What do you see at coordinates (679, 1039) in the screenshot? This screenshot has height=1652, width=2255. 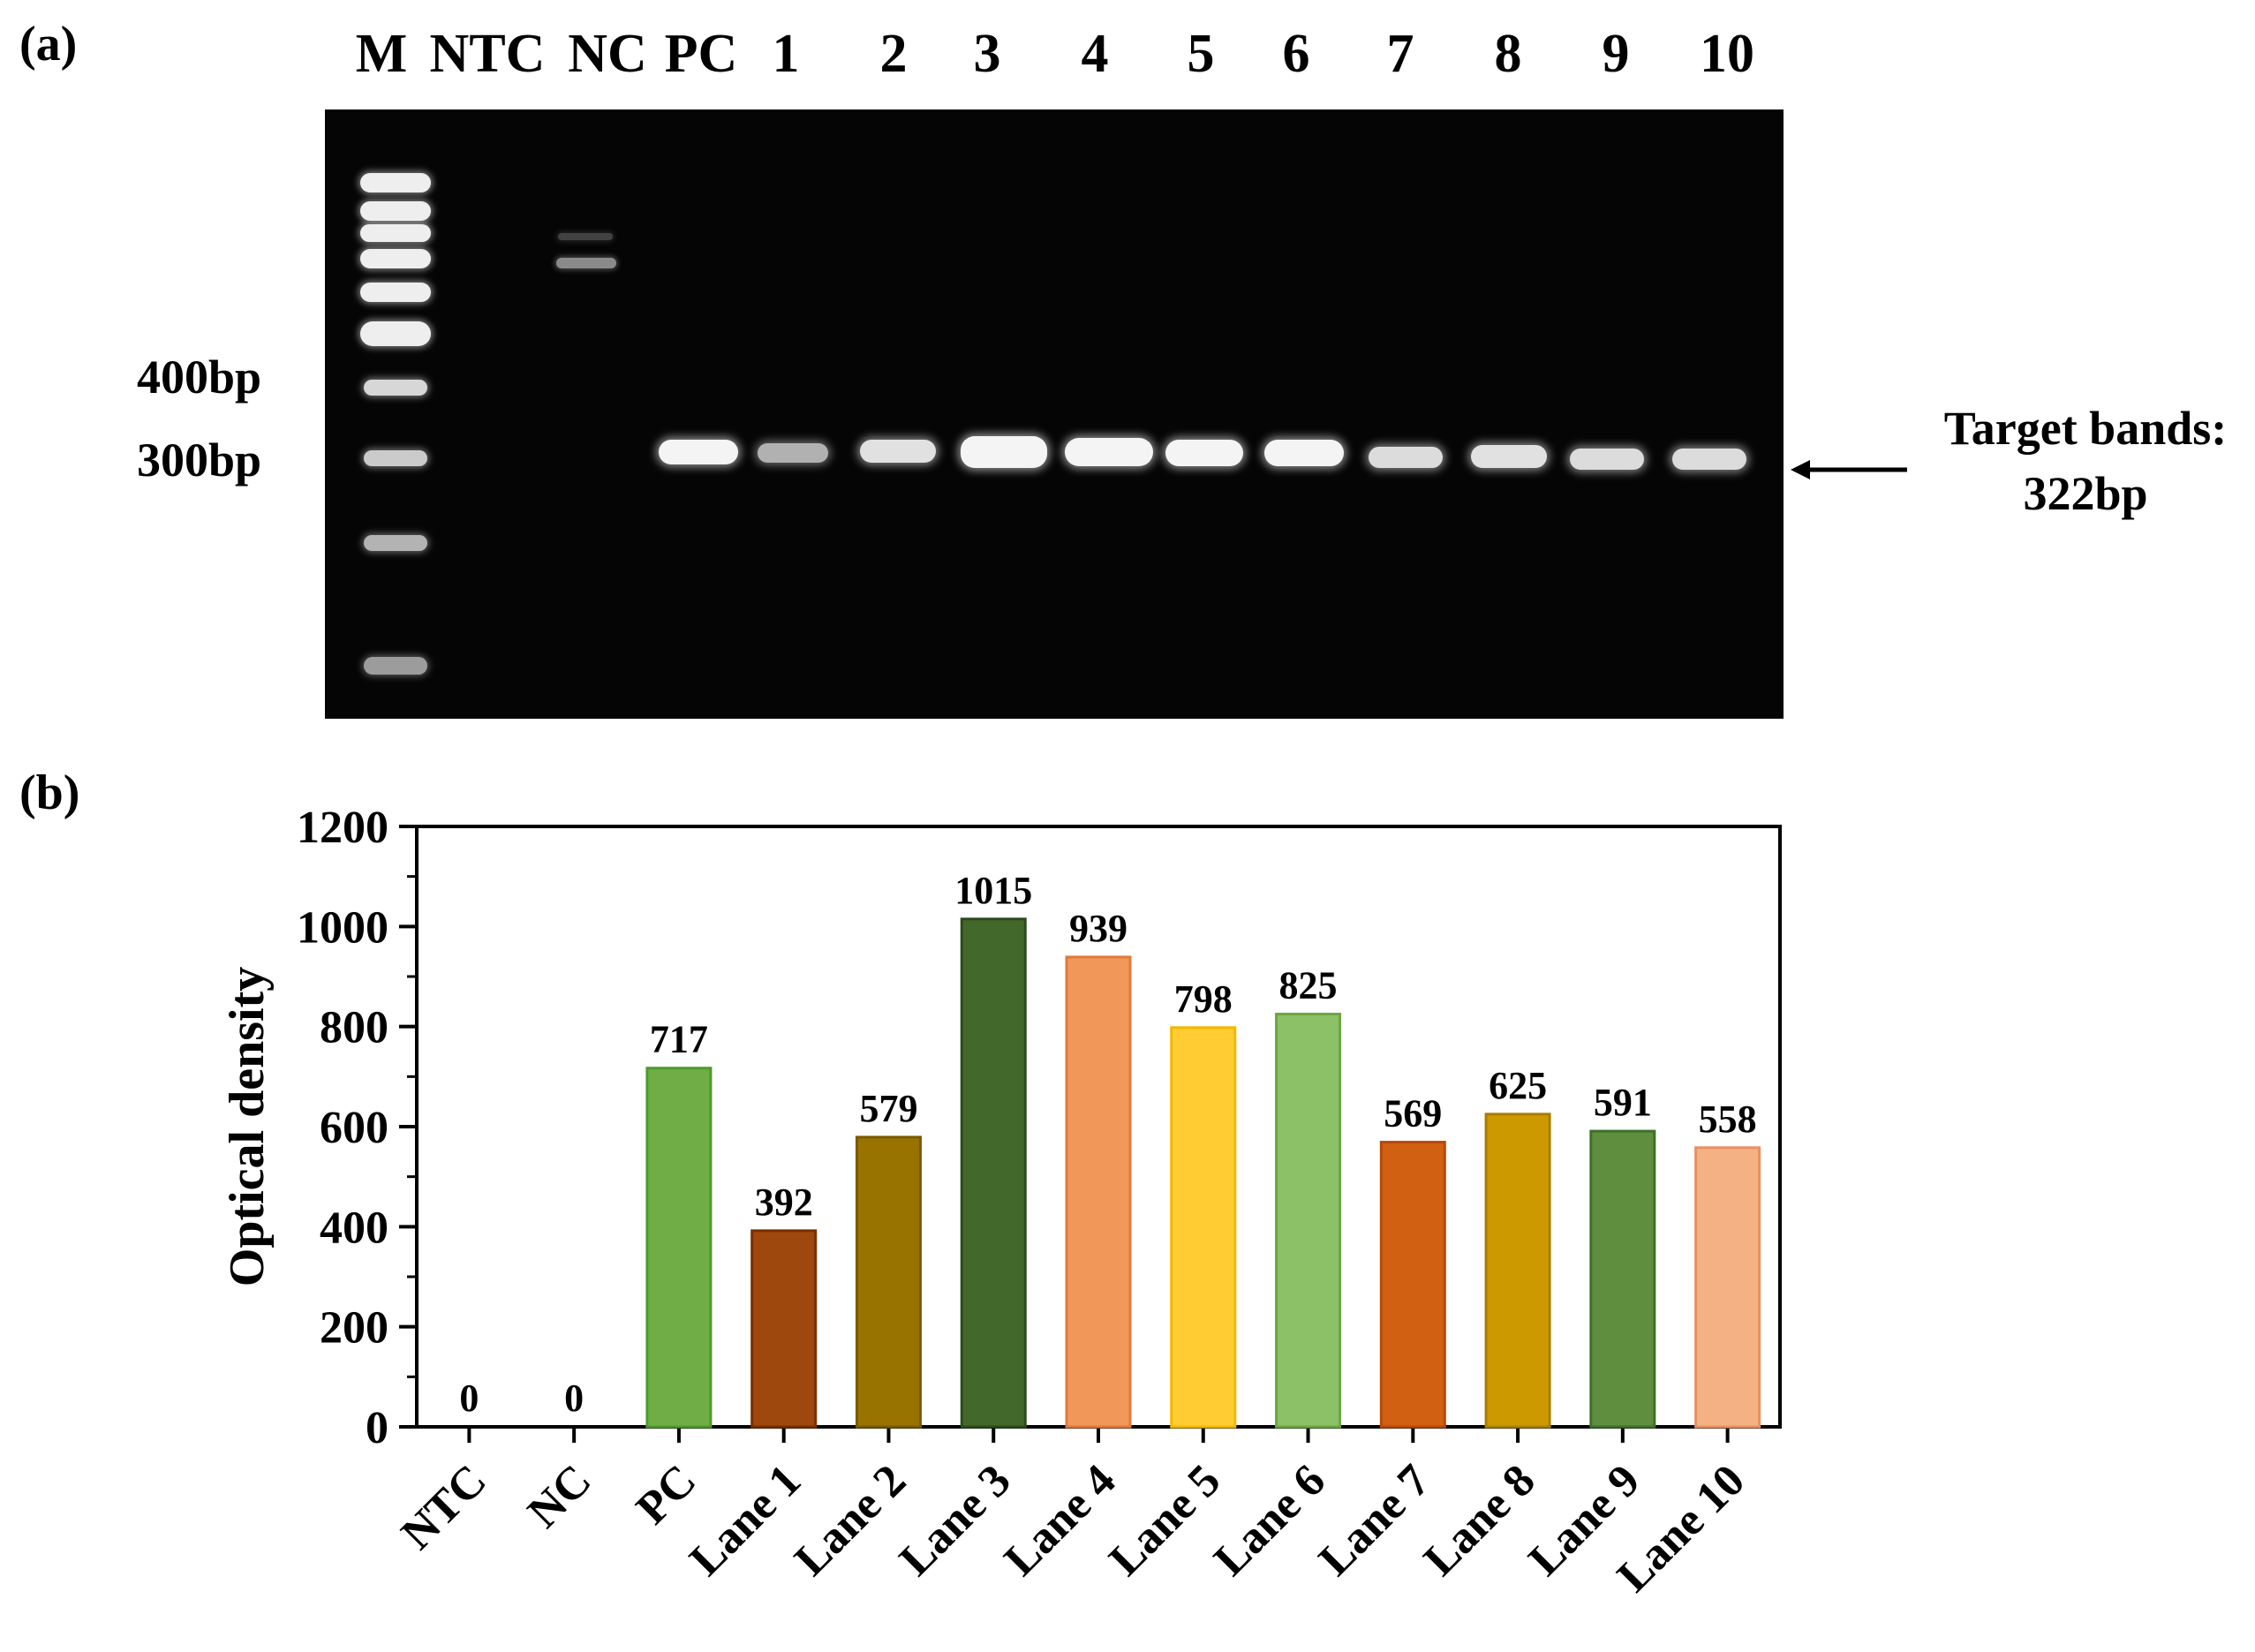 I see `value-label-pc: 717` at bounding box center [679, 1039].